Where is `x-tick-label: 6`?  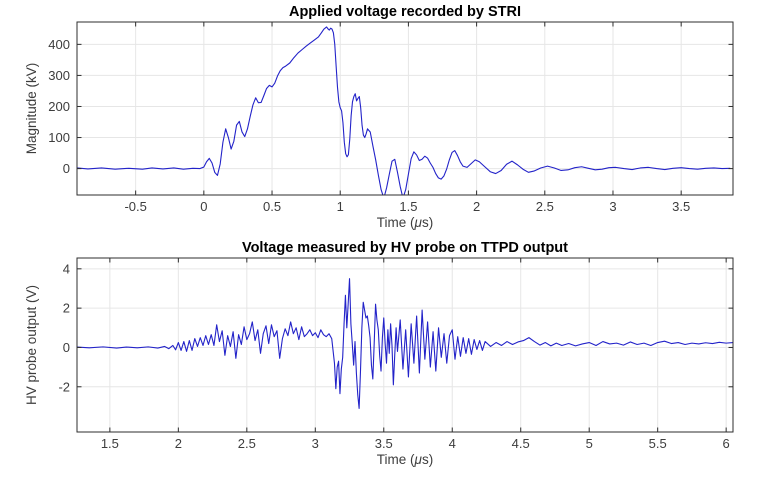 x-tick-label: 6 is located at coordinates (726, 443).